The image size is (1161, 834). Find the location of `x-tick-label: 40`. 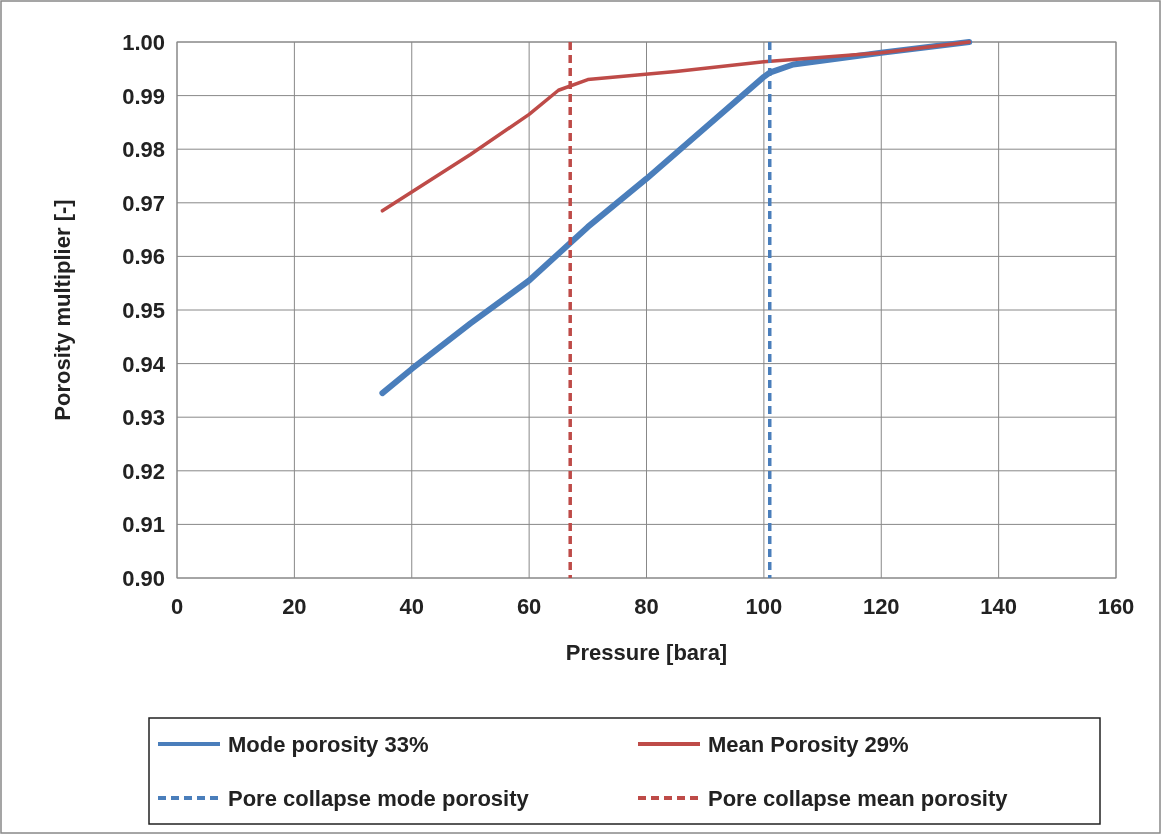

x-tick-label: 40 is located at coordinates (411, 606).